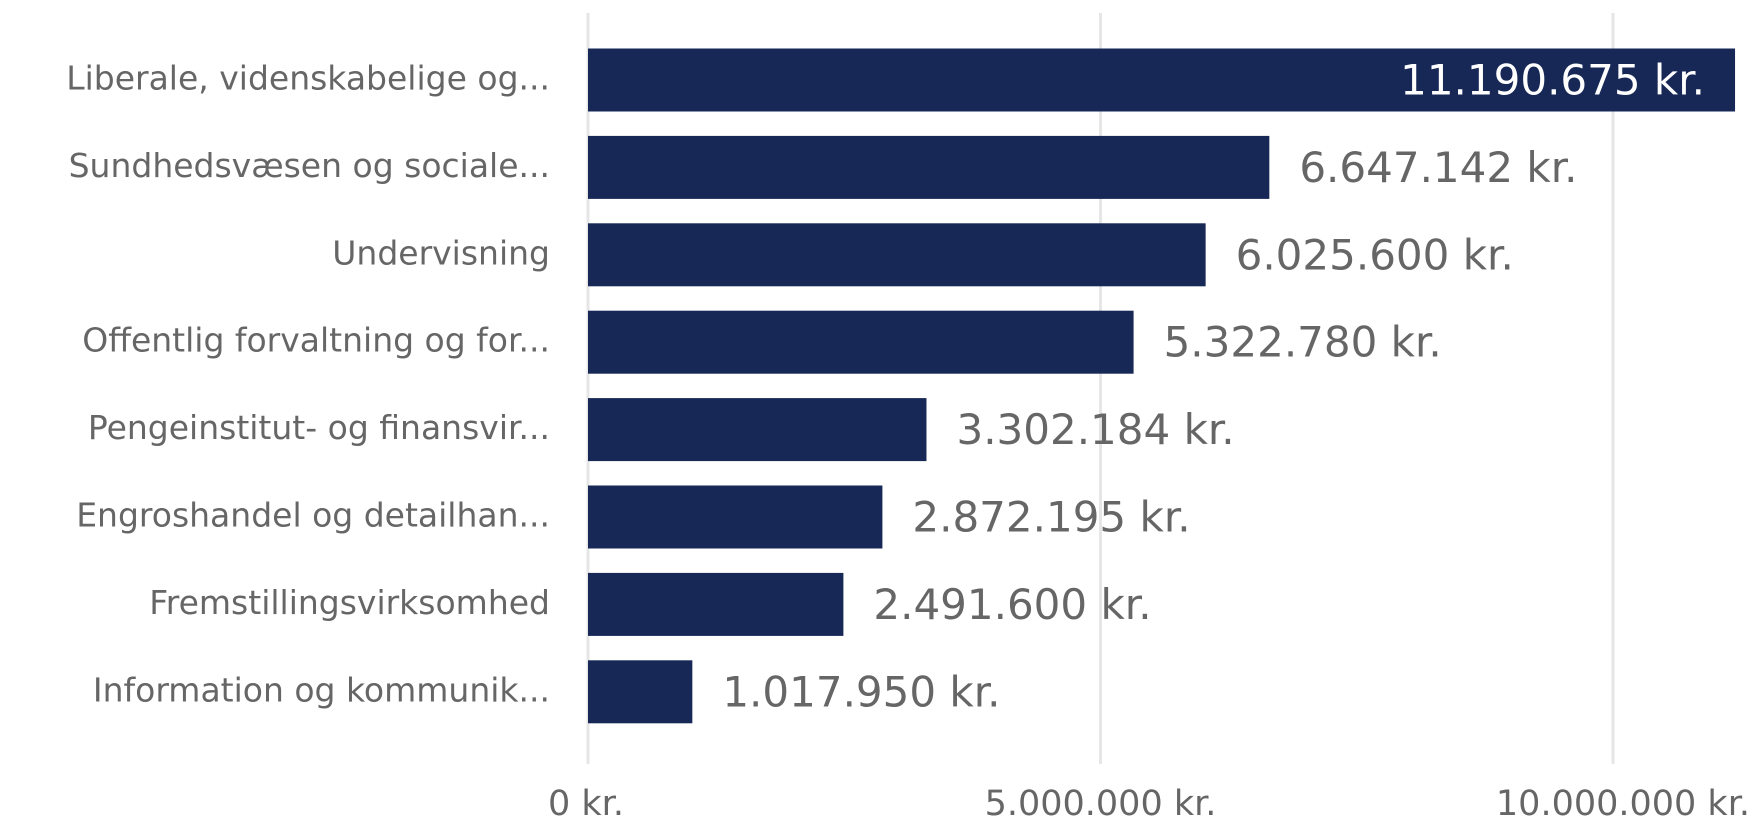 This screenshot has width=1752, height=830. What do you see at coordinates (1012, 604) in the screenshot?
I see `data-label: 2.491.600 kr.` at bounding box center [1012, 604].